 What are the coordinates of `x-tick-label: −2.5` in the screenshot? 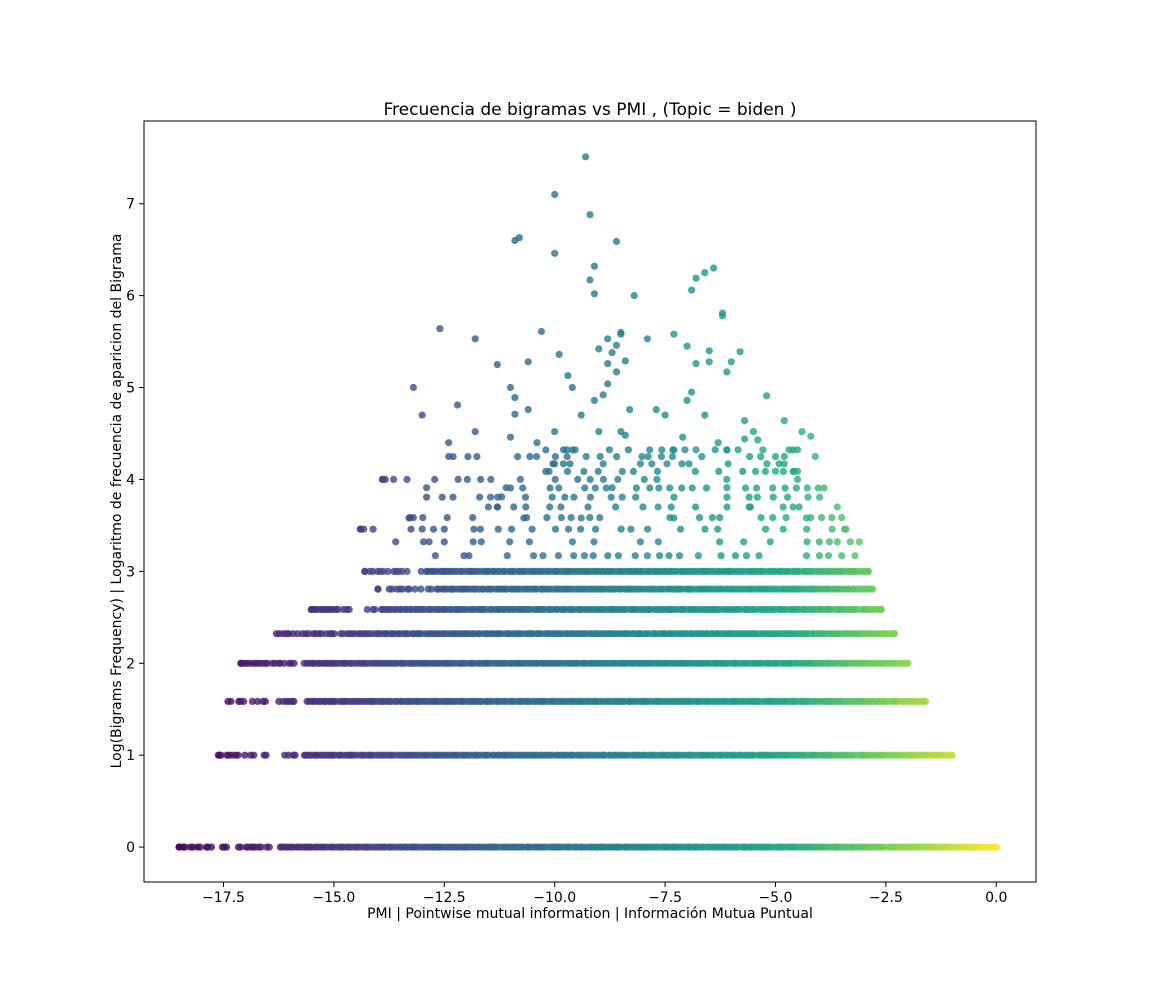 It's located at (886, 898).